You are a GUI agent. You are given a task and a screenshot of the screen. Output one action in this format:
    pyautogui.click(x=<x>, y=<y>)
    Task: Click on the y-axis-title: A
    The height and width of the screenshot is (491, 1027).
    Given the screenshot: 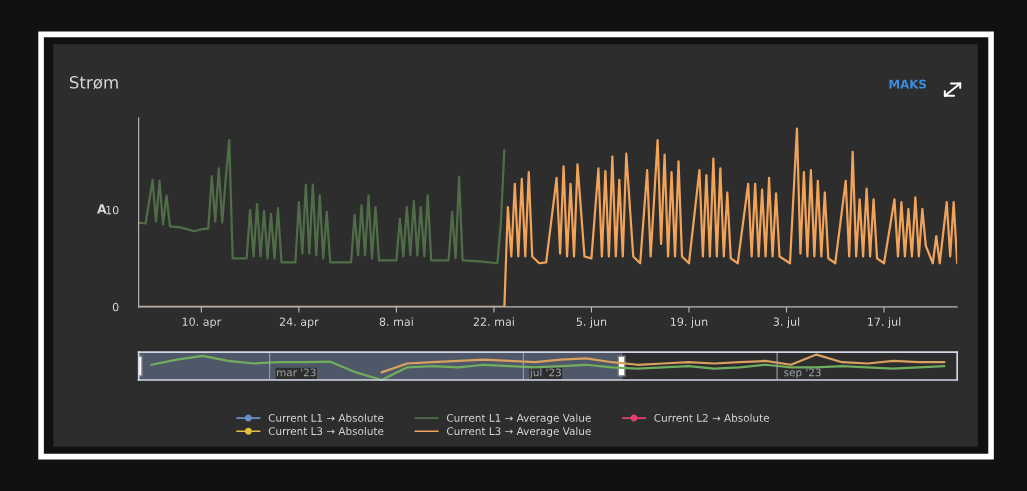 What is the action you would take?
    pyautogui.click(x=102, y=209)
    